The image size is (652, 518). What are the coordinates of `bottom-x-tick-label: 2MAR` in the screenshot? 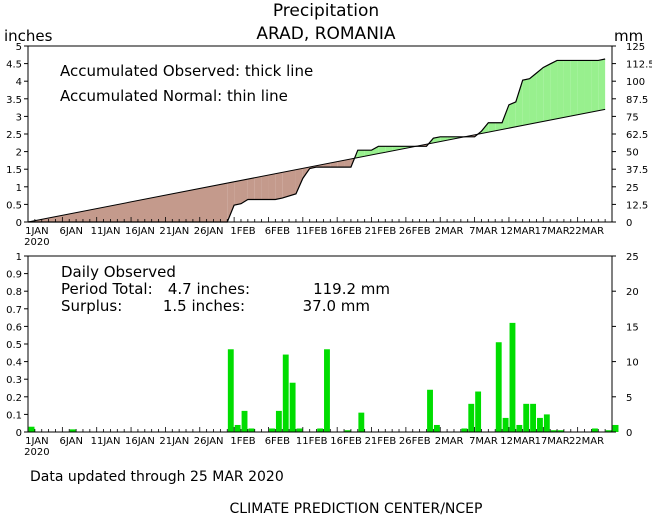 It's located at (449, 441).